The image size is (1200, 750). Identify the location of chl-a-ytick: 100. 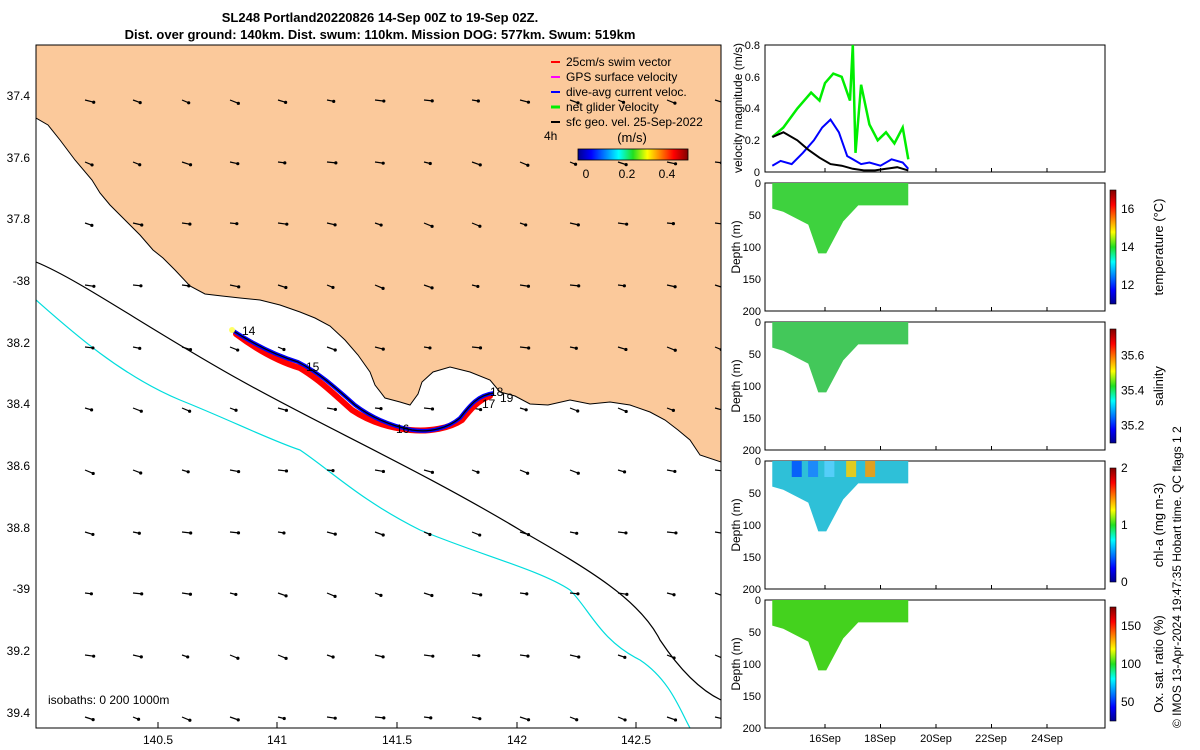
(752, 526).